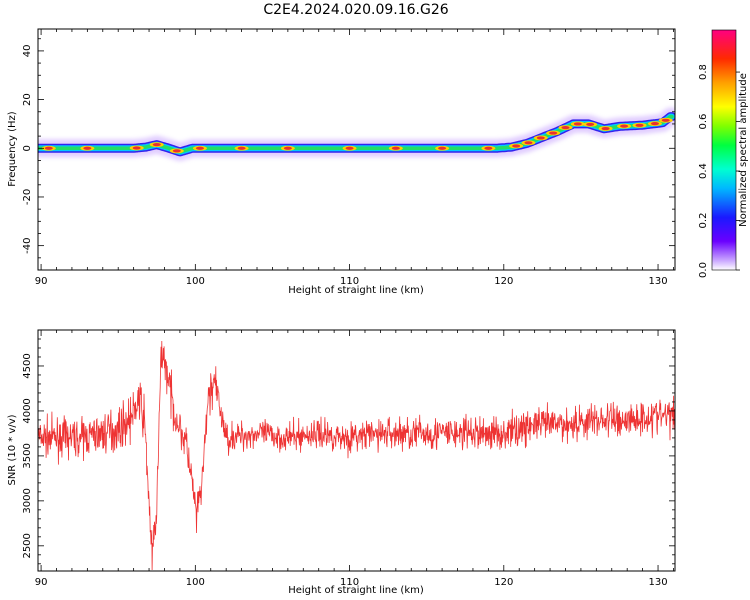 Image resolution: width=750 pixels, height=600 pixels. I want to click on snr-y-axis-label: SNR (10 * v/v), so click(12, 449).